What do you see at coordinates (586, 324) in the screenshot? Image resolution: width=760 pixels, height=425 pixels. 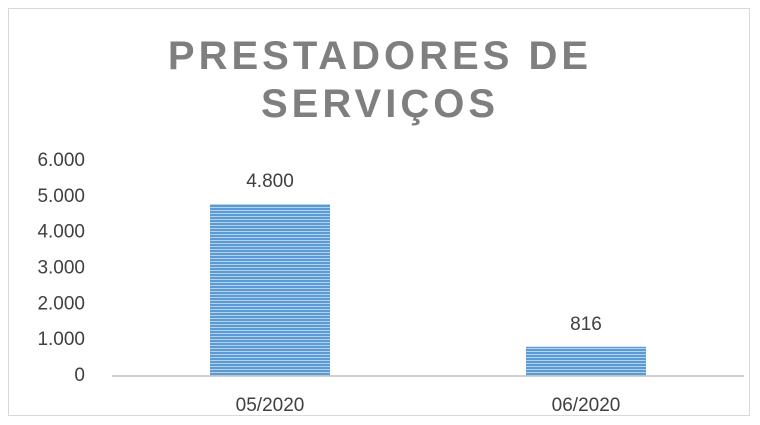 I see `data-label: 816` at bounding box center [586, 324].